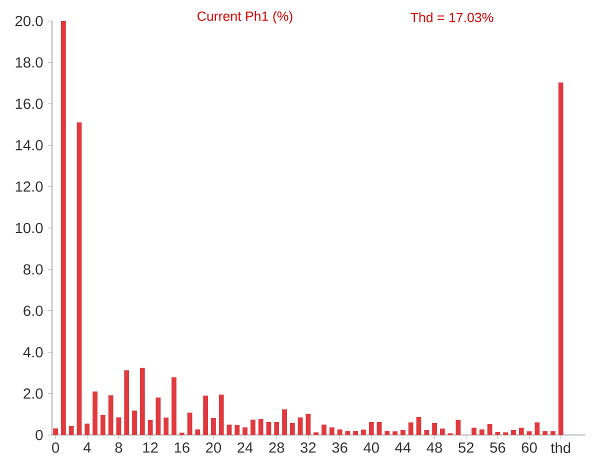  I want to click on y-tick-label: 0, so click(39, 435).